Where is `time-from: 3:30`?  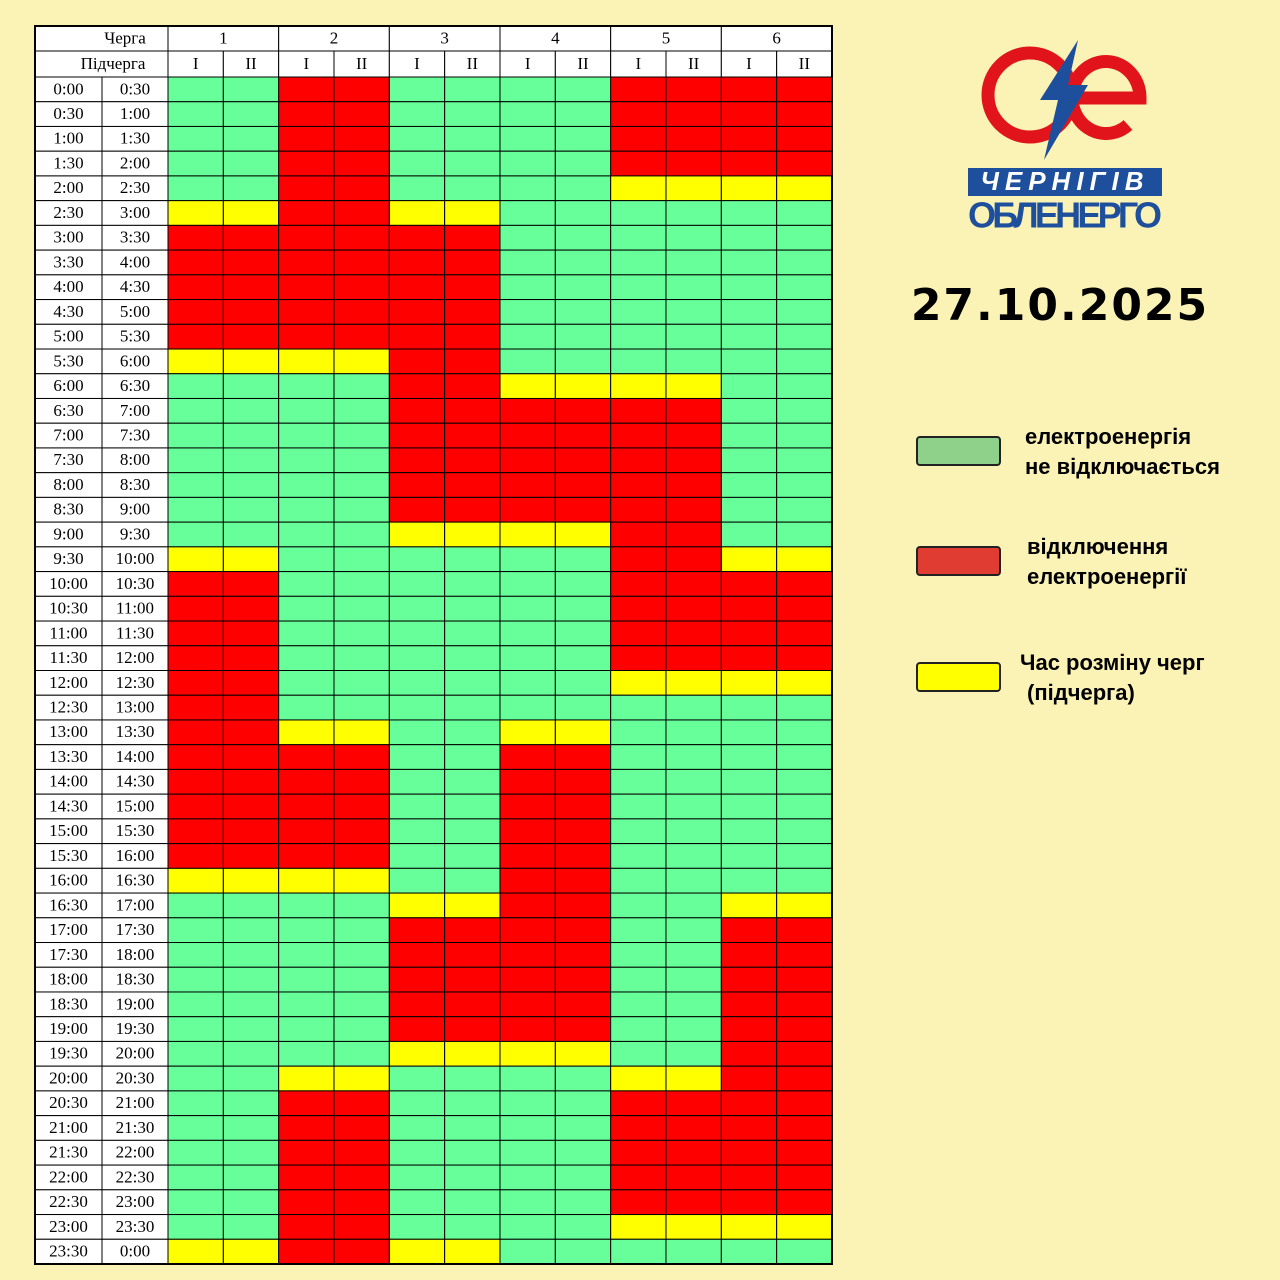
time-from: 3:30 is located at coordinates (68, 261).